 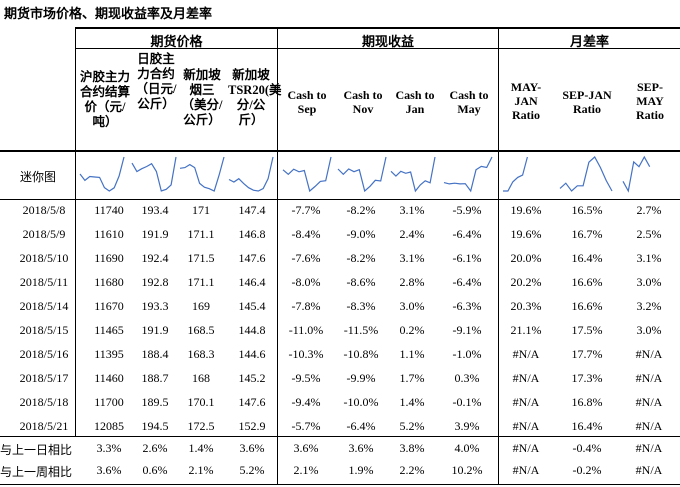 What do you see at coordinates (361, 470) in the screenshot?
I see `summary-cell: 1.9%` at bounding box center [361, 470].